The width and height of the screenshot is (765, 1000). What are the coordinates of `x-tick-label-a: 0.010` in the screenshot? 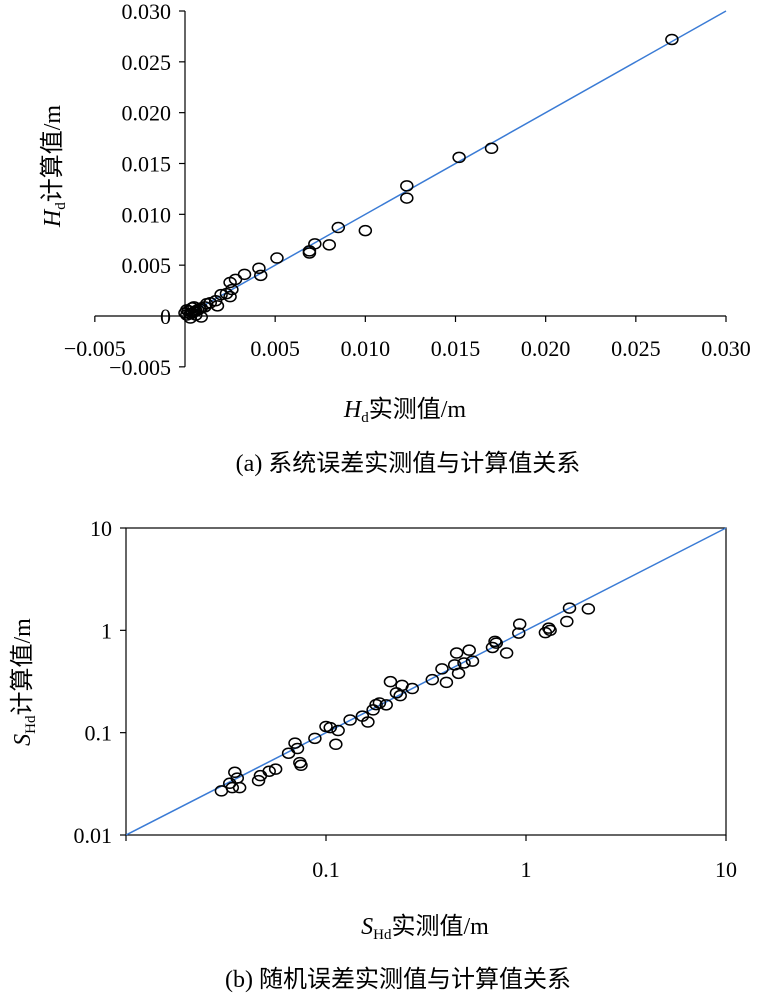 It's located at (366, 348).